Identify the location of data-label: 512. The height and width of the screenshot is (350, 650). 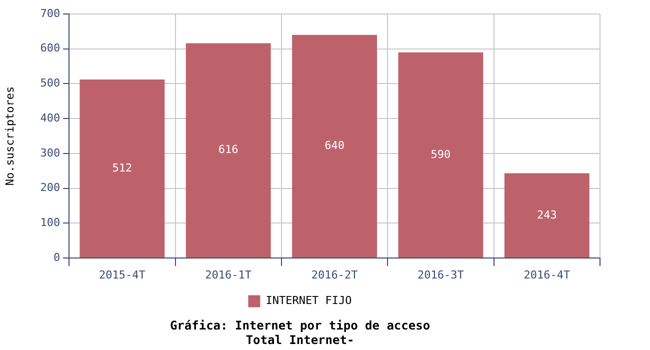
(122, 167).